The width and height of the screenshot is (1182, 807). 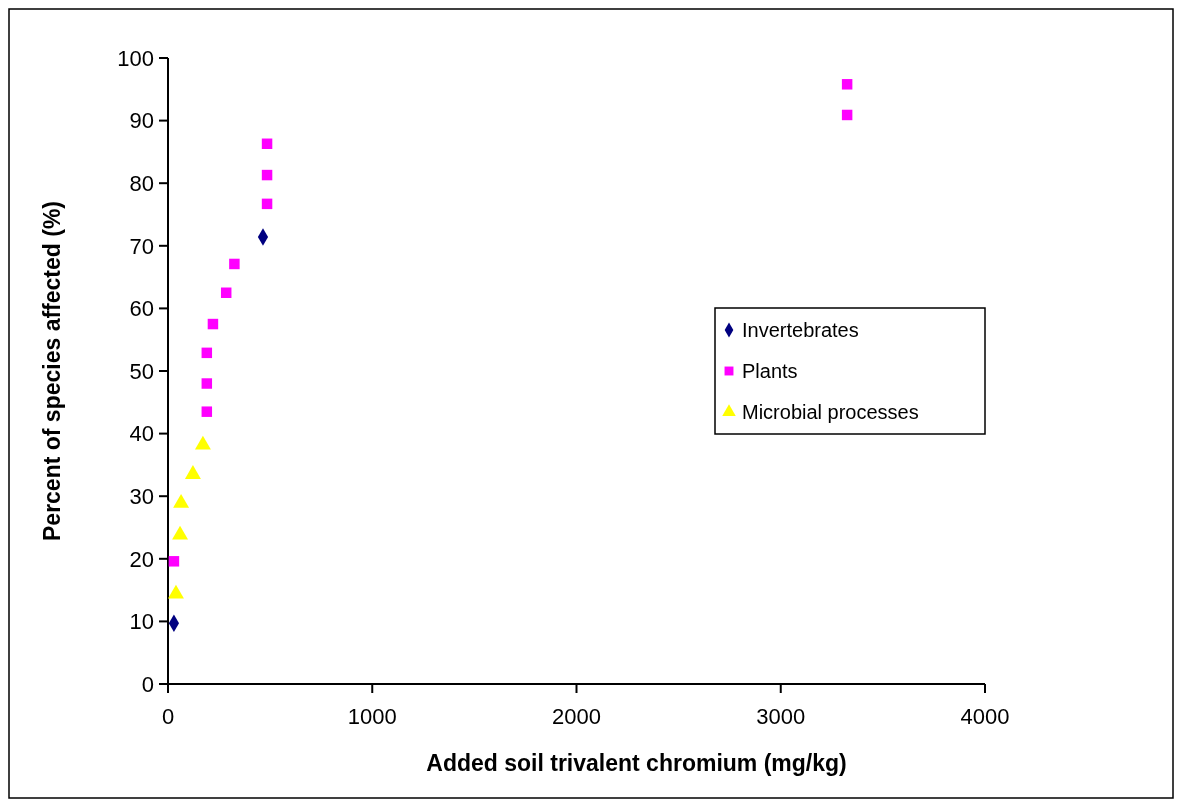 I want to click on y-tick-label: 90, so click(x=141, y=121).